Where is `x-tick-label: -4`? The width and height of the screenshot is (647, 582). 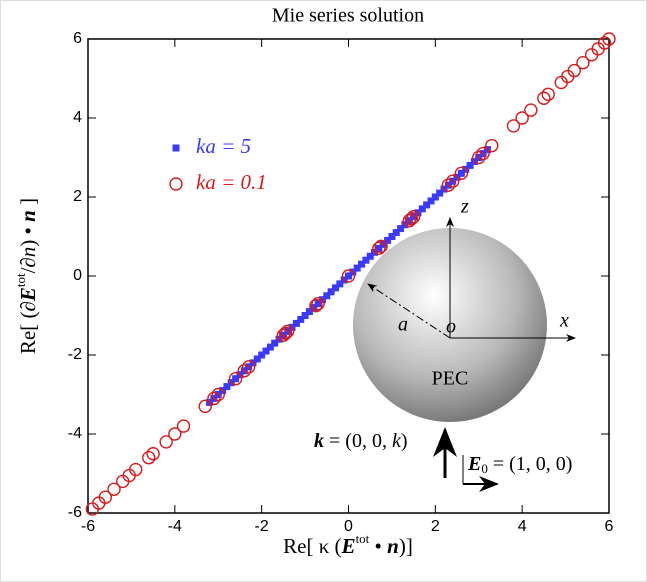
x-tick-label: -4 is located at coordinates (175, 526).